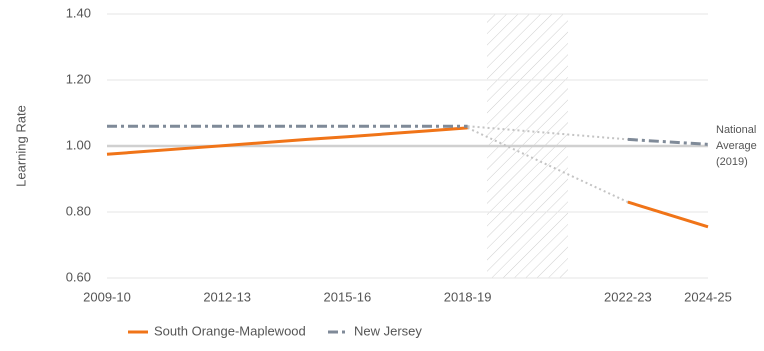 This screenshot has width=764, height=351. Describe the element at coordinates (736, 130) in the screenshot. I see `reference-label: National` at that location.